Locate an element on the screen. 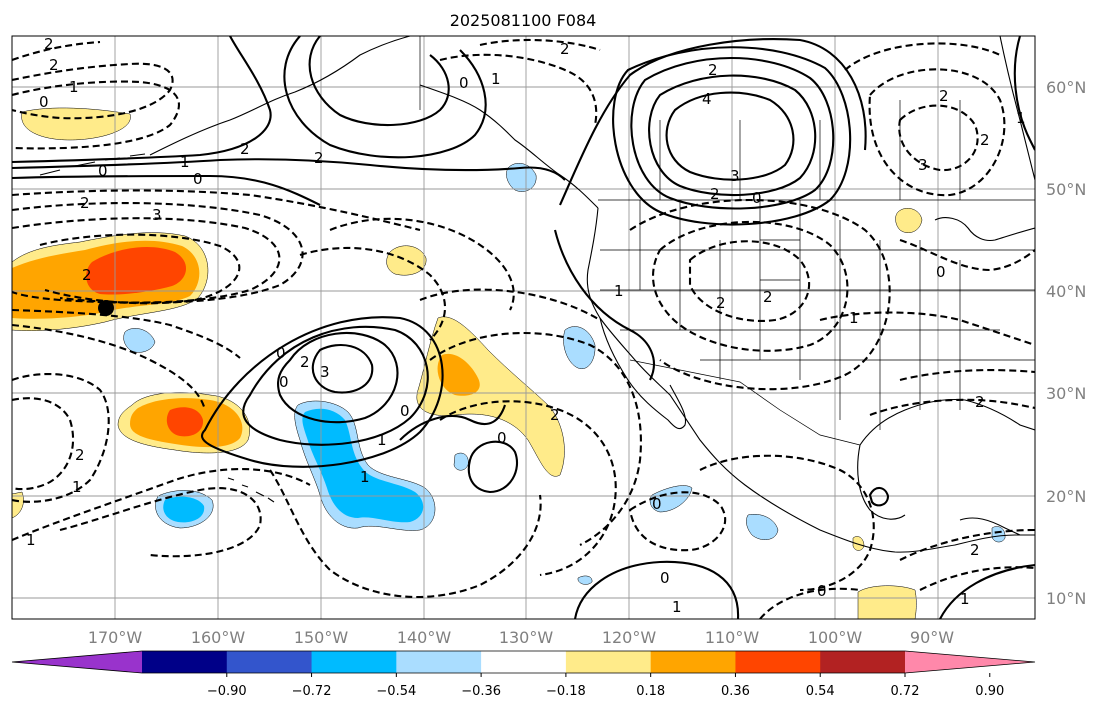 The width and height of the screenshot is (1105, 712). alaska-panhandle-coastline is located at coordinates (509, 146).